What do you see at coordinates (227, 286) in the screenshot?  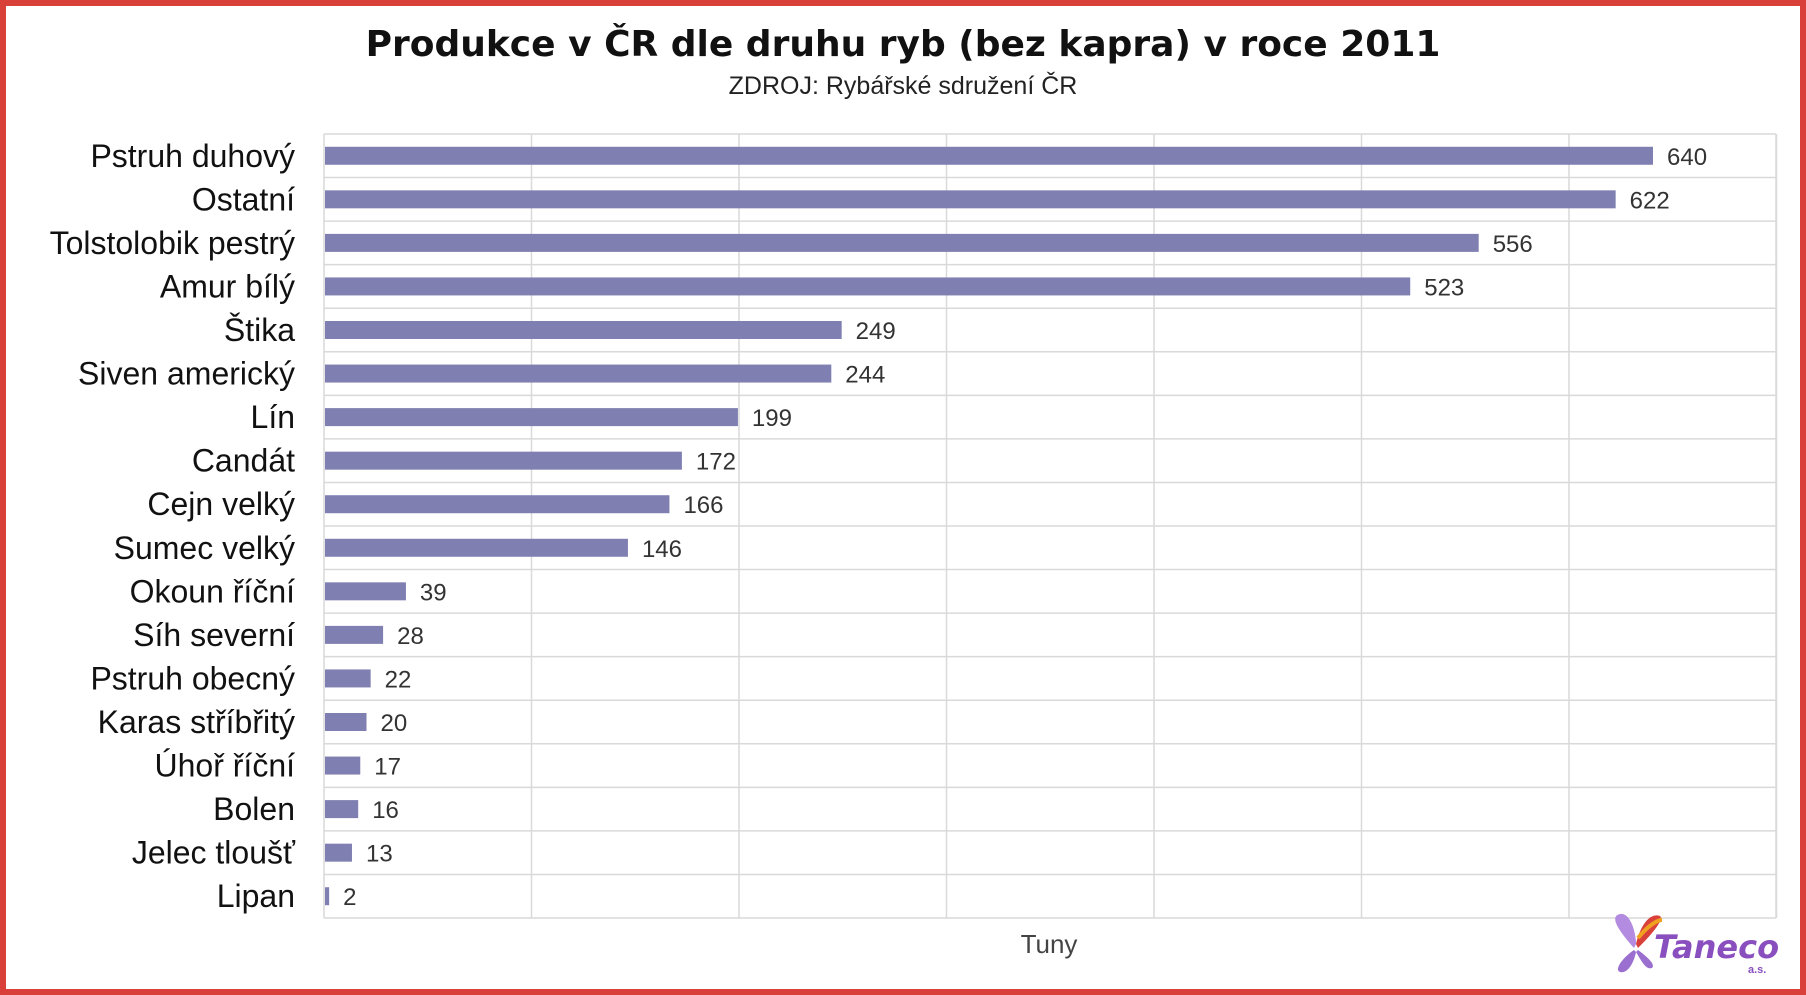 I see `category-label: Amur bílý` at bounding box center [227, 286].